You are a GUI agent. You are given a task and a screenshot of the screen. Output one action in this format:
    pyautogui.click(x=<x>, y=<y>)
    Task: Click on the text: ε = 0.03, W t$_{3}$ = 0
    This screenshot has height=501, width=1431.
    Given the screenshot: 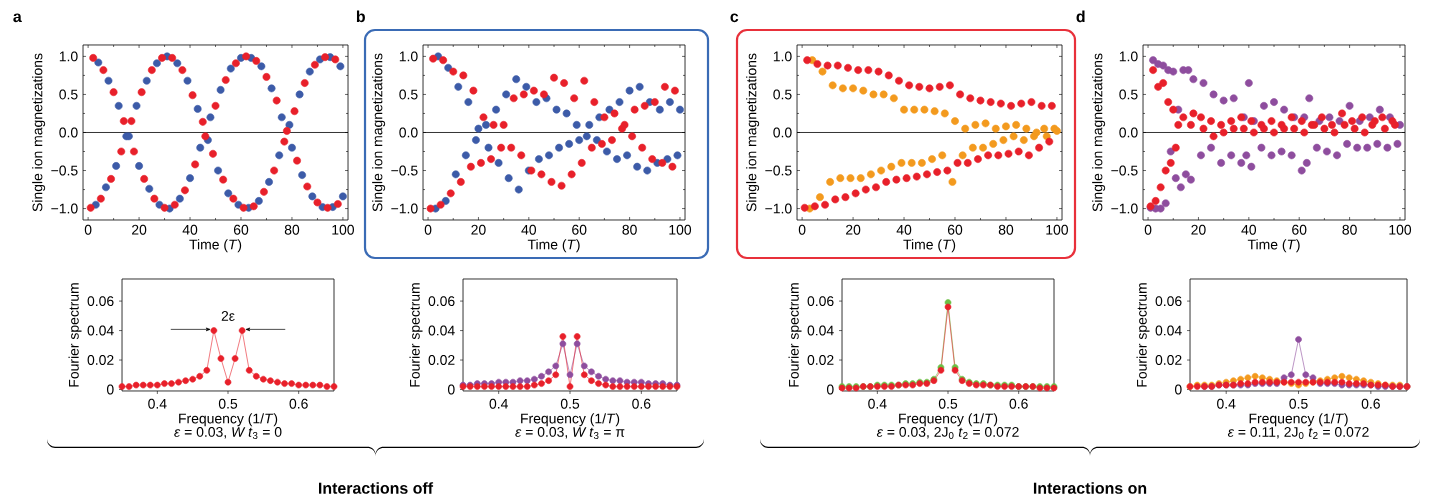 What is the action you would take?
    pyautogui.click(x=228, y=432)
    